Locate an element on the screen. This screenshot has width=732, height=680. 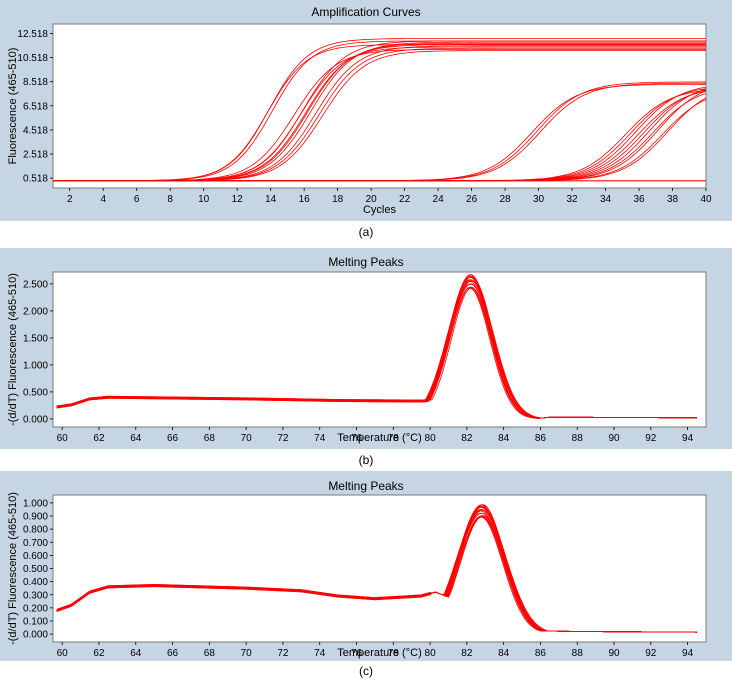
y-tick-label: 4.518 is located at coordinates (35, 130).